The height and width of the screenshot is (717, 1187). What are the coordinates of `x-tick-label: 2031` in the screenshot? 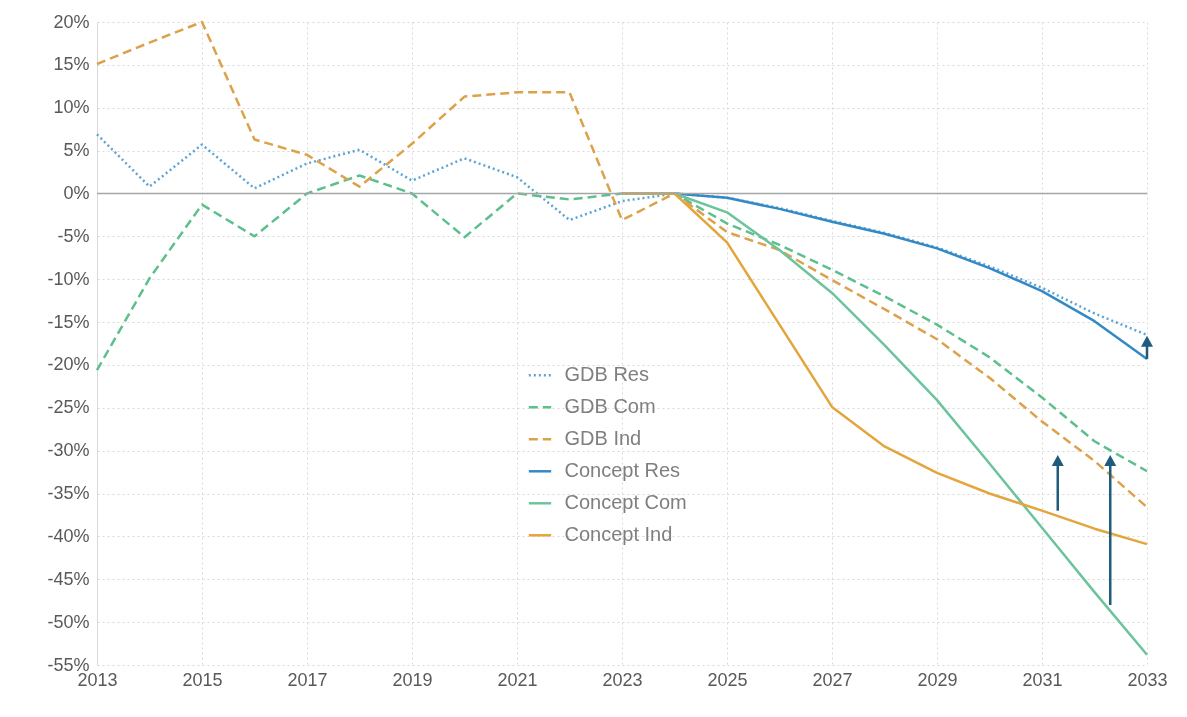 It's located at (1042, 679).